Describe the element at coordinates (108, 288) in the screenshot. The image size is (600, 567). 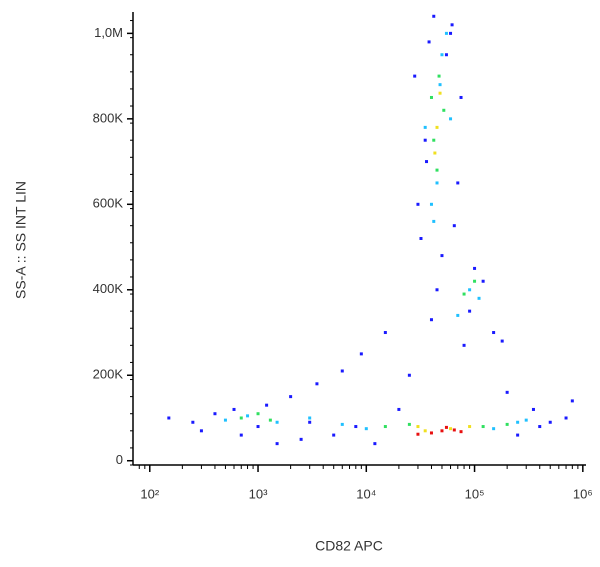
I see `y-tick-label: 400K` at that location.